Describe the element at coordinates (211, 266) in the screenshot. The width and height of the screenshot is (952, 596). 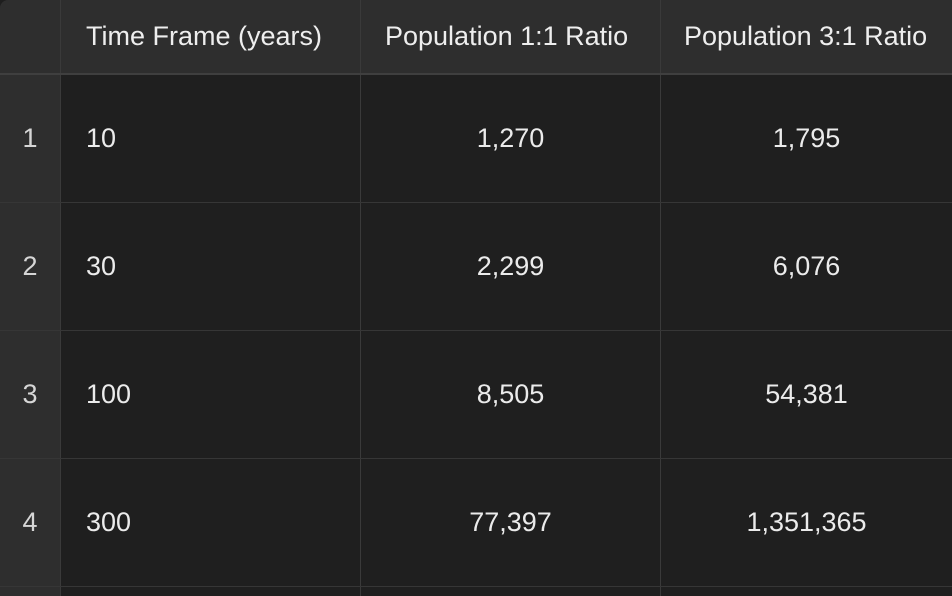
I see `time-frame-cell: 30` at that location.